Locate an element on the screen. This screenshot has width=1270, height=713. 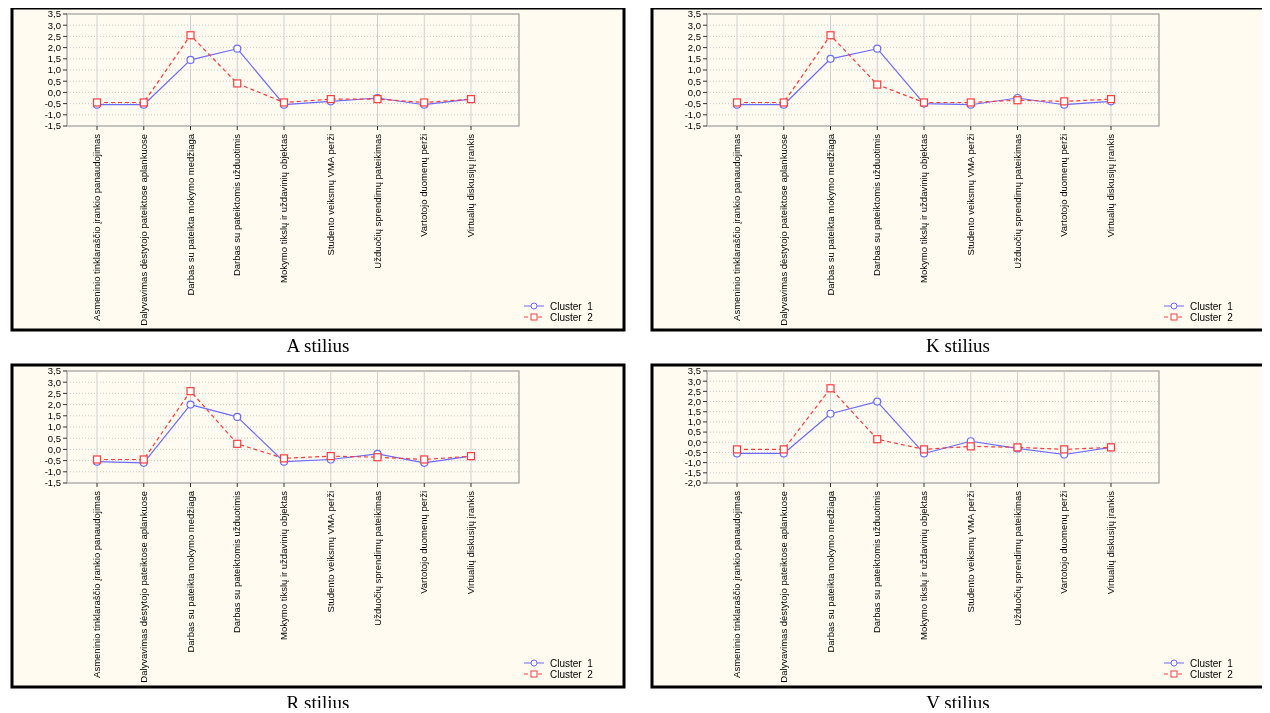
text: K stilius is located at coordinates (958, 345).